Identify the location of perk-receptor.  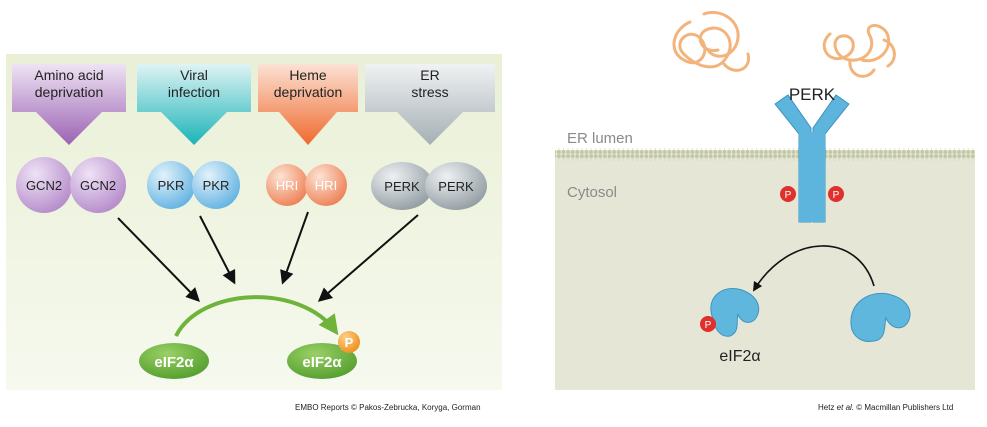
(812, 158).